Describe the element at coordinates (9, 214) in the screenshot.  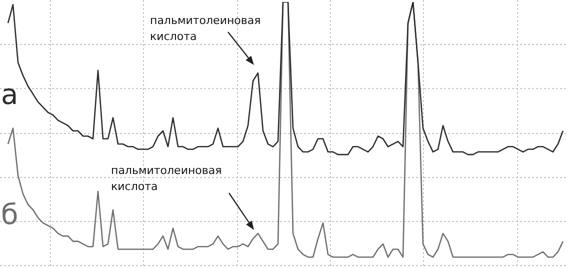
I see `series-label: б` at that location.